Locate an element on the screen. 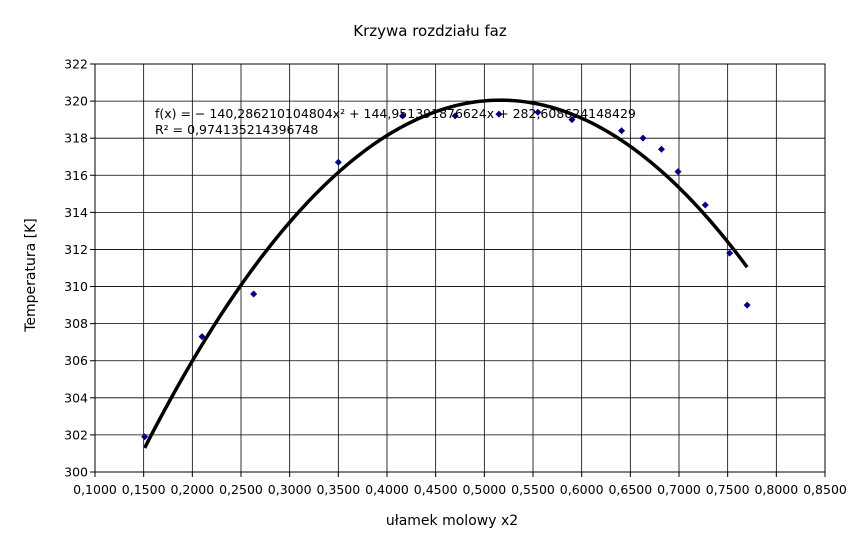 Image resolution: width=866 pixels, height=552 pixels. x-tick-label: 0,3000 is located at coordinates (290, 489).